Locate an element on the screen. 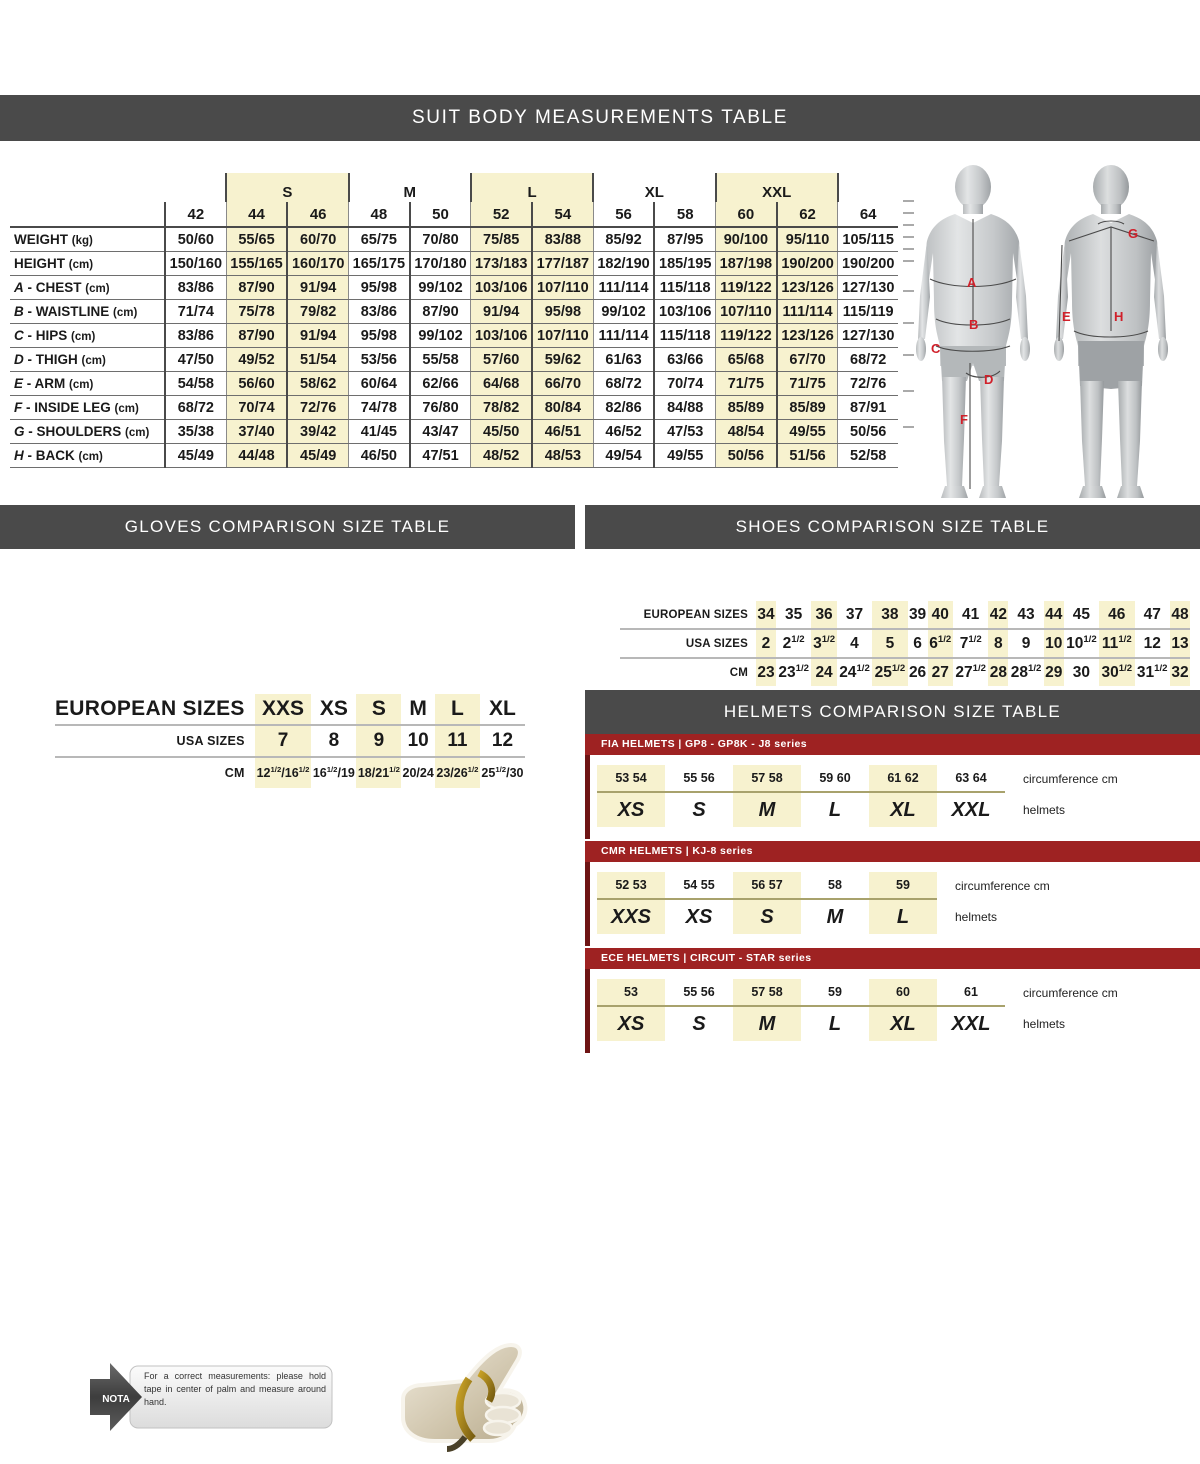  suit-cell: 45/49 is located at coordinates (195, 455).